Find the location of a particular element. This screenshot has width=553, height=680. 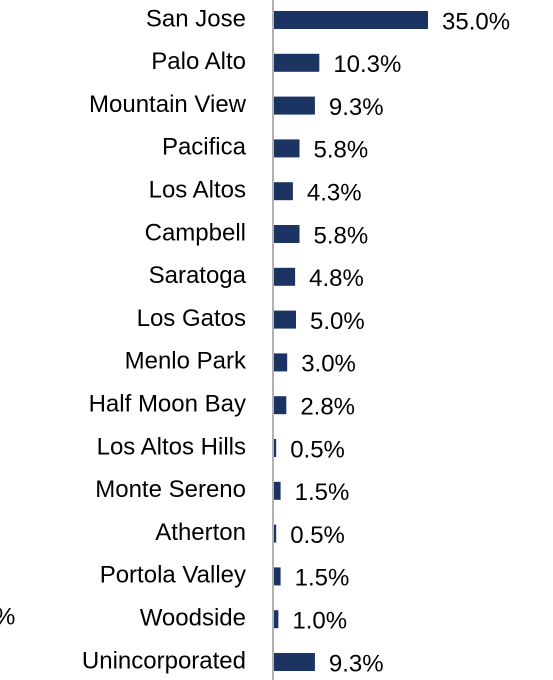

category-label: Pacifica is located at coordinates (204, 147).